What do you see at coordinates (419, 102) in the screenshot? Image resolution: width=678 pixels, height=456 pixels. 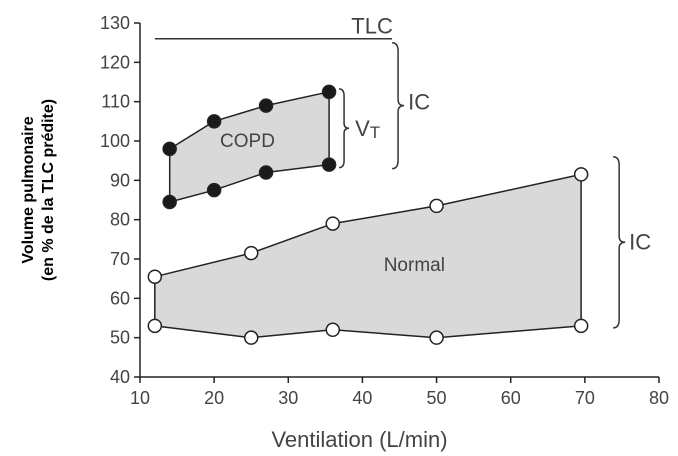 I see `ic-copd-label: IC` at bounding box center [419, 102].